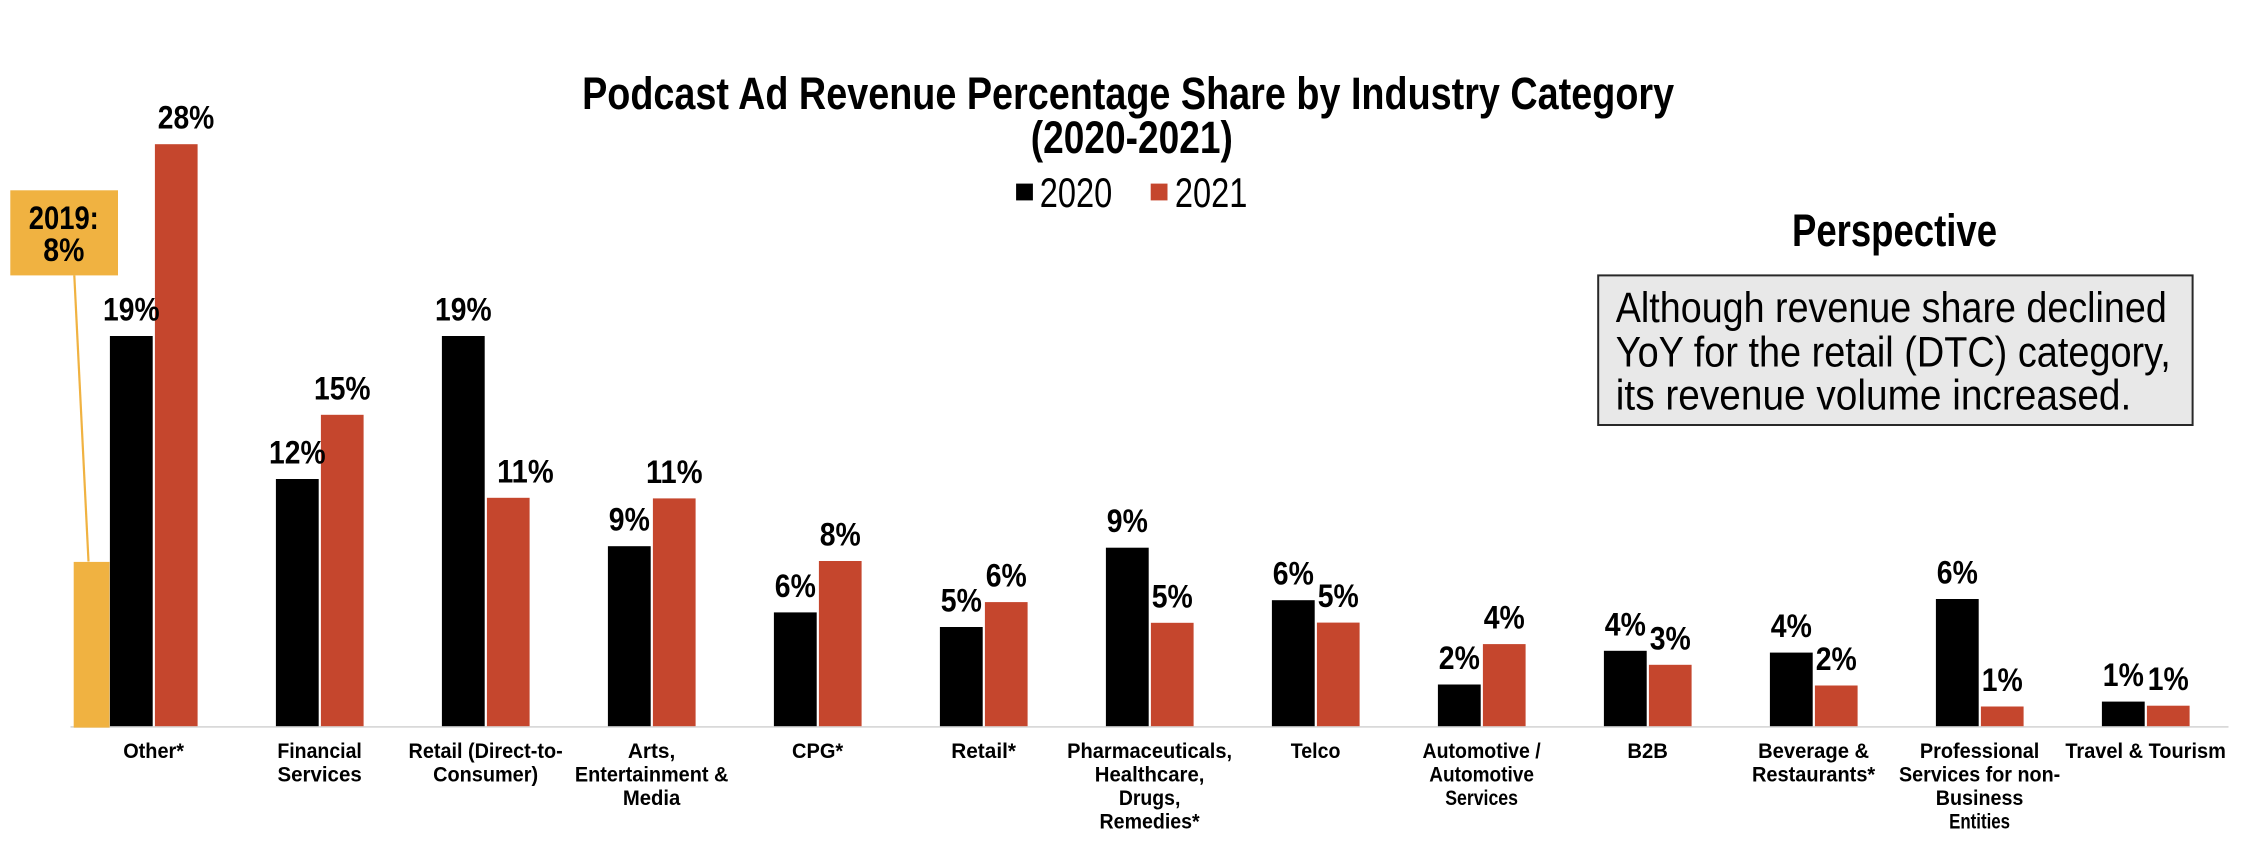 The height and width of the screenshot is (846, 2242). I want to click on svg-text: Media, so click(652, 797).